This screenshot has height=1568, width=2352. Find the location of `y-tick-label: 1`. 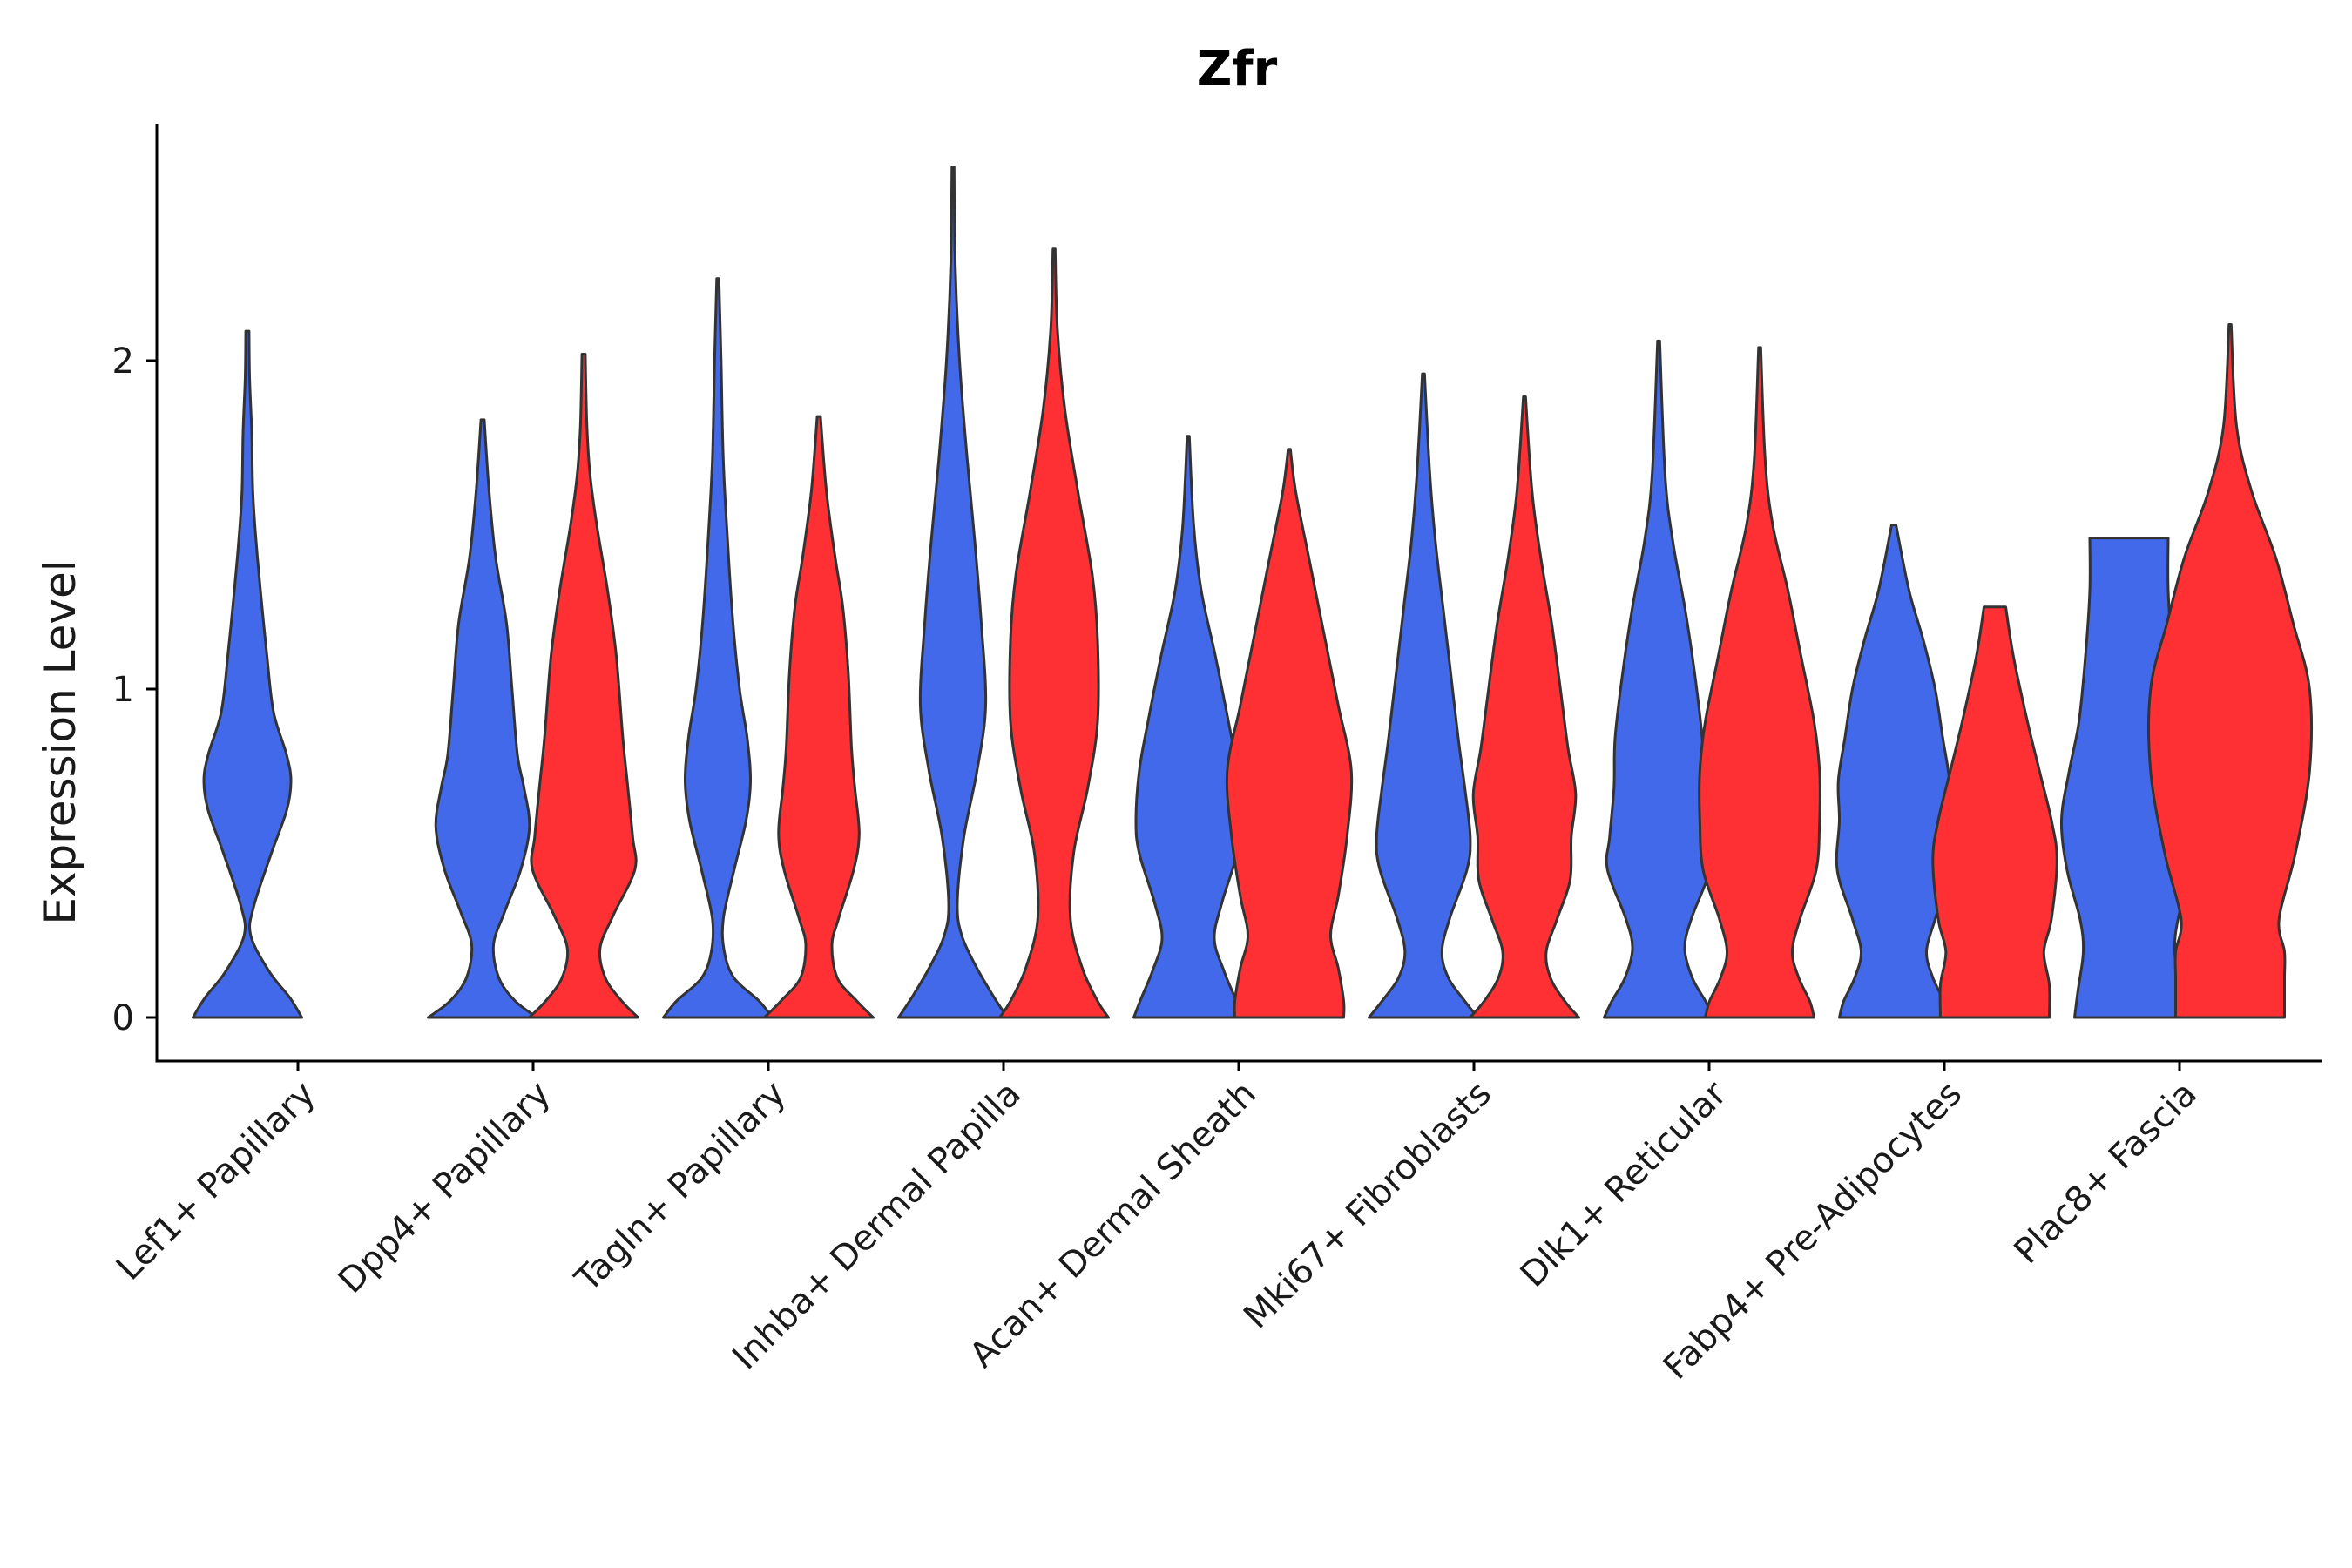

y-tick-label: 1 is located at coordinates (123, 690).